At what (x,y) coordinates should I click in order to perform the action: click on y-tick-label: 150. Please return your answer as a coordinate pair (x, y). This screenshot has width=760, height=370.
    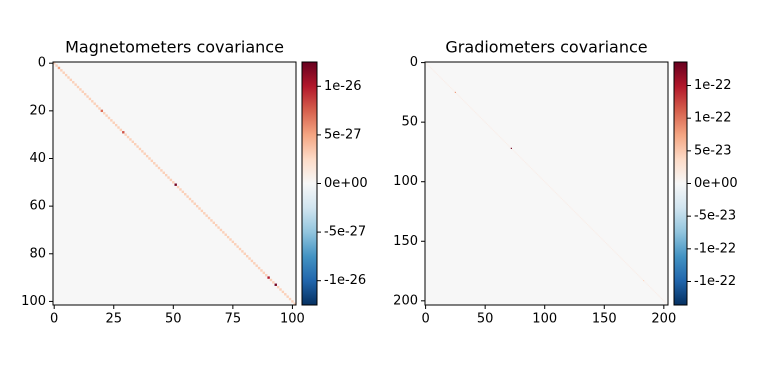
    Looking at the image, I should click on (405, 241).